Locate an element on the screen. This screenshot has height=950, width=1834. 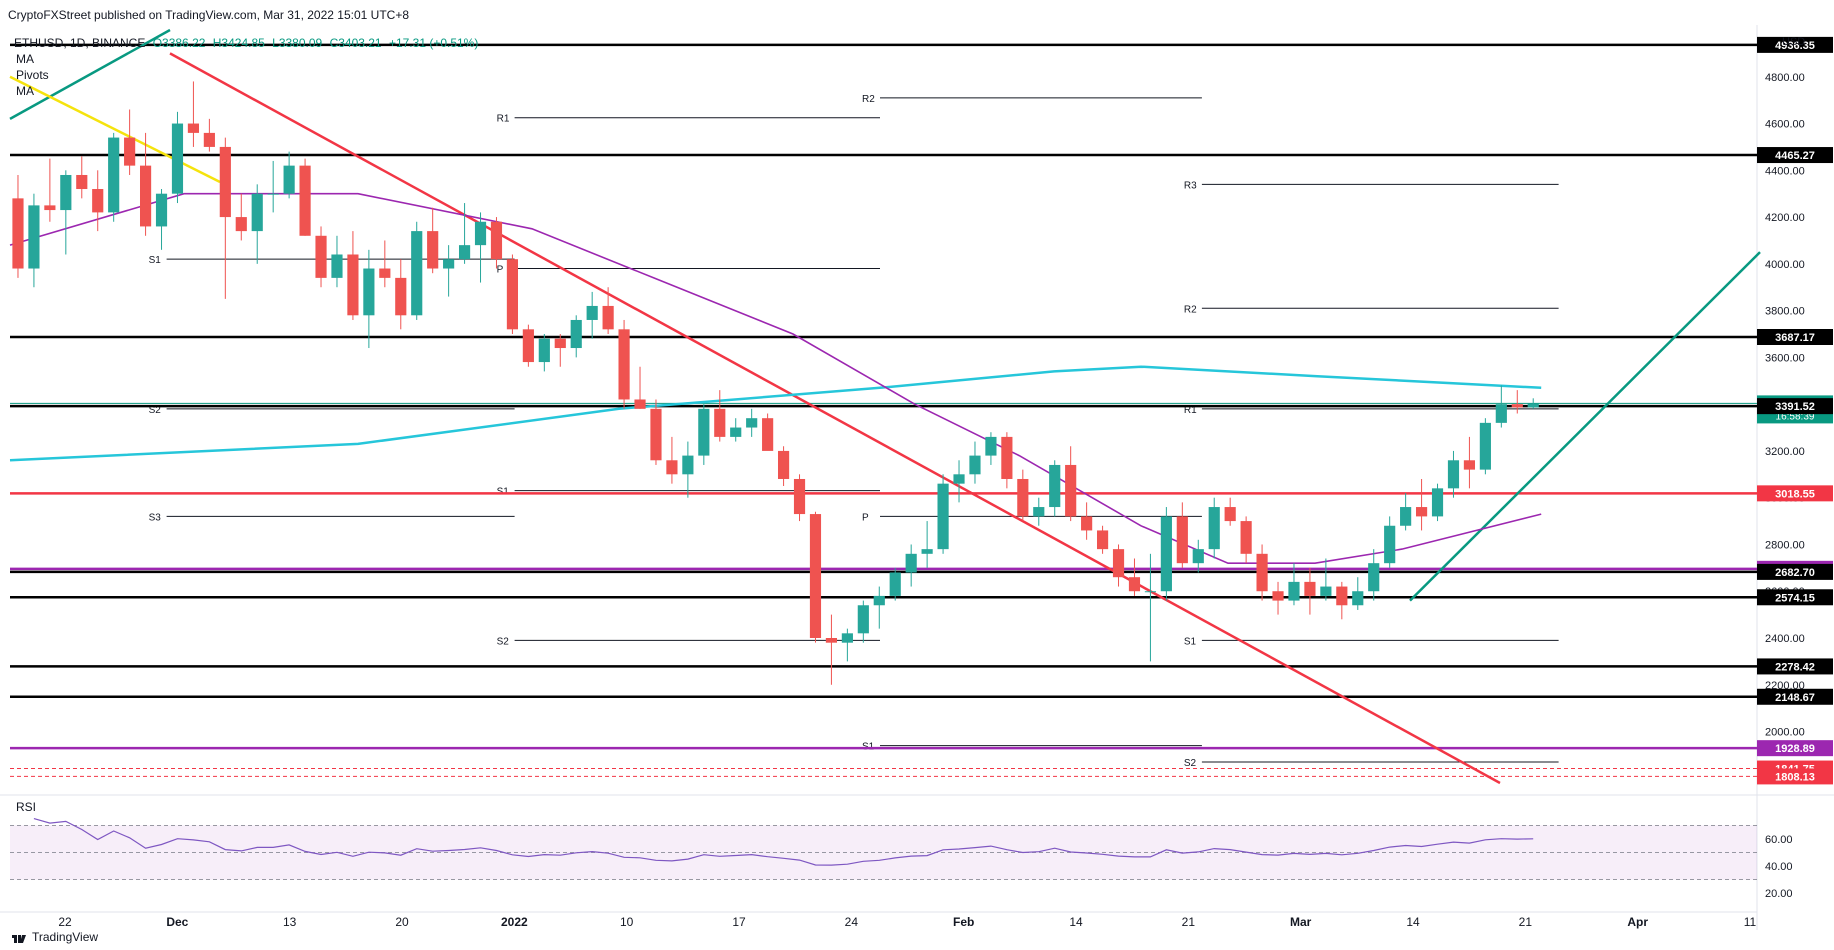
x-tick-label: 10 is located at coordinates (627, 922).